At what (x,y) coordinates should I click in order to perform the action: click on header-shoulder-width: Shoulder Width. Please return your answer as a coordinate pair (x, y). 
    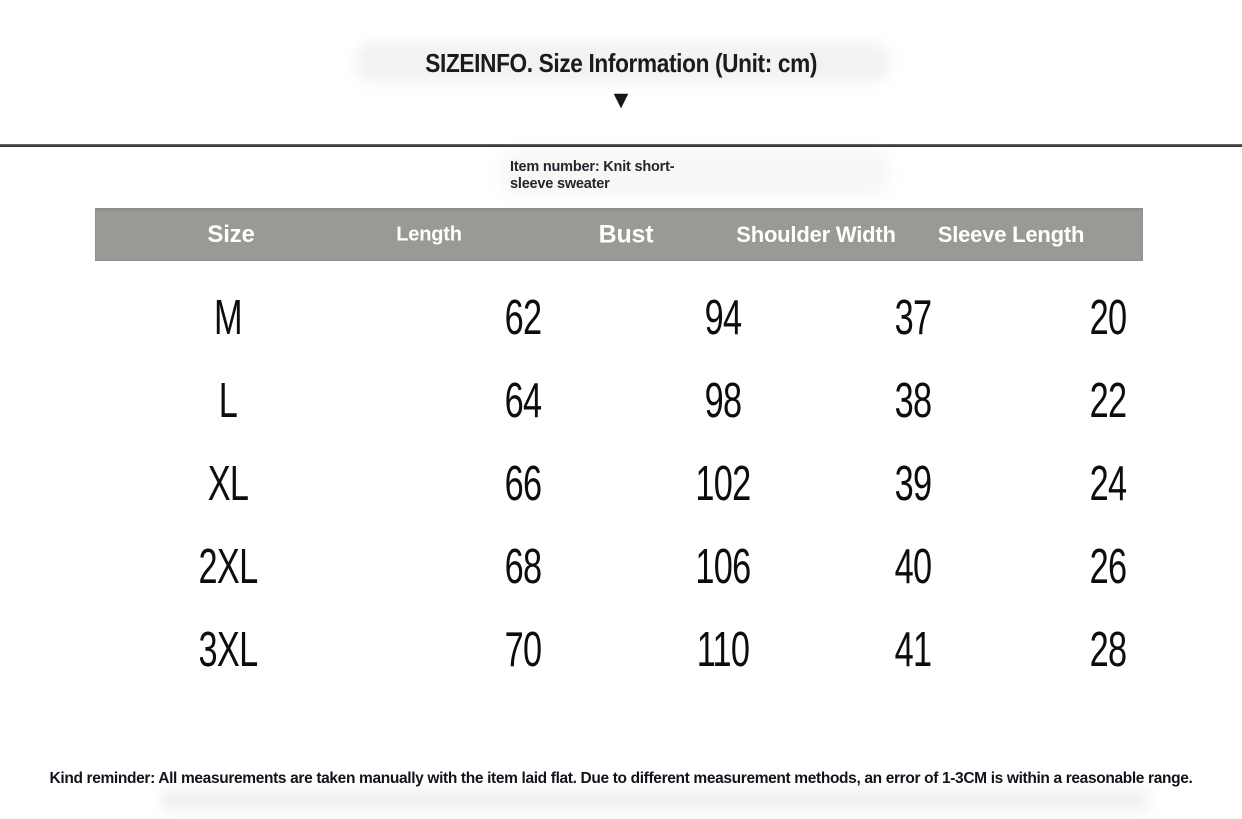
    Looking at the image, I should click on (816, 234).